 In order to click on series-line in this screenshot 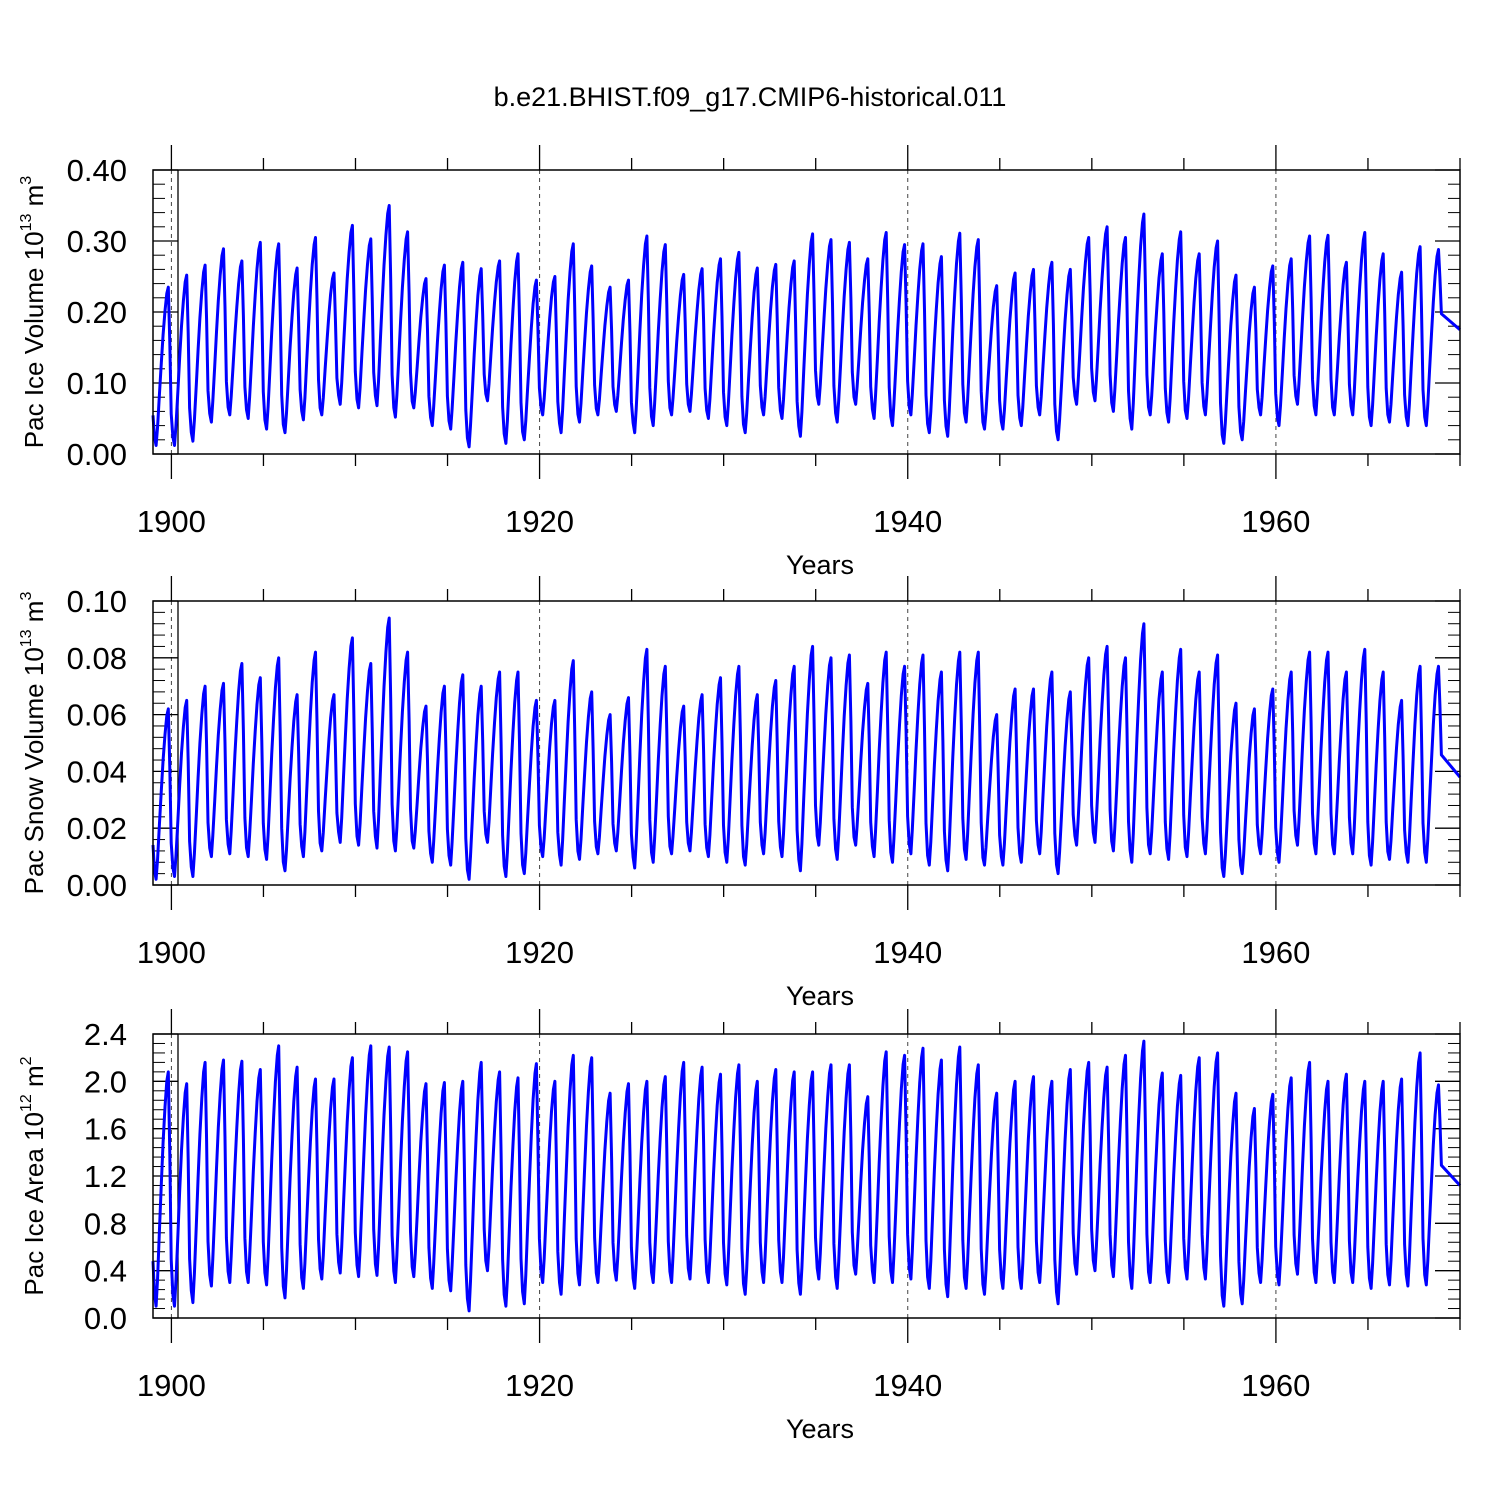, I will do `click(806, 326)`.